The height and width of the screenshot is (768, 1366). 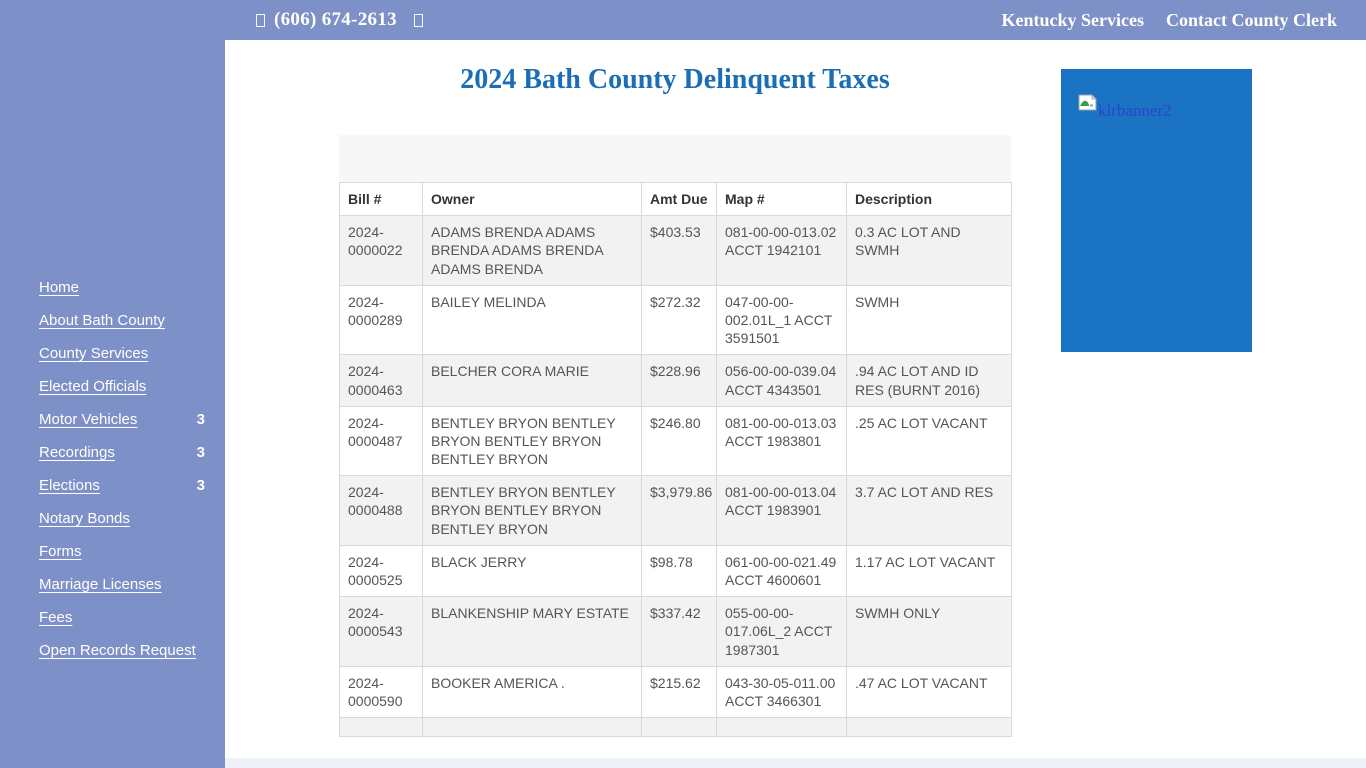 I want to click on sidebar-item-link: Recordings, so click(x=77, y=452).